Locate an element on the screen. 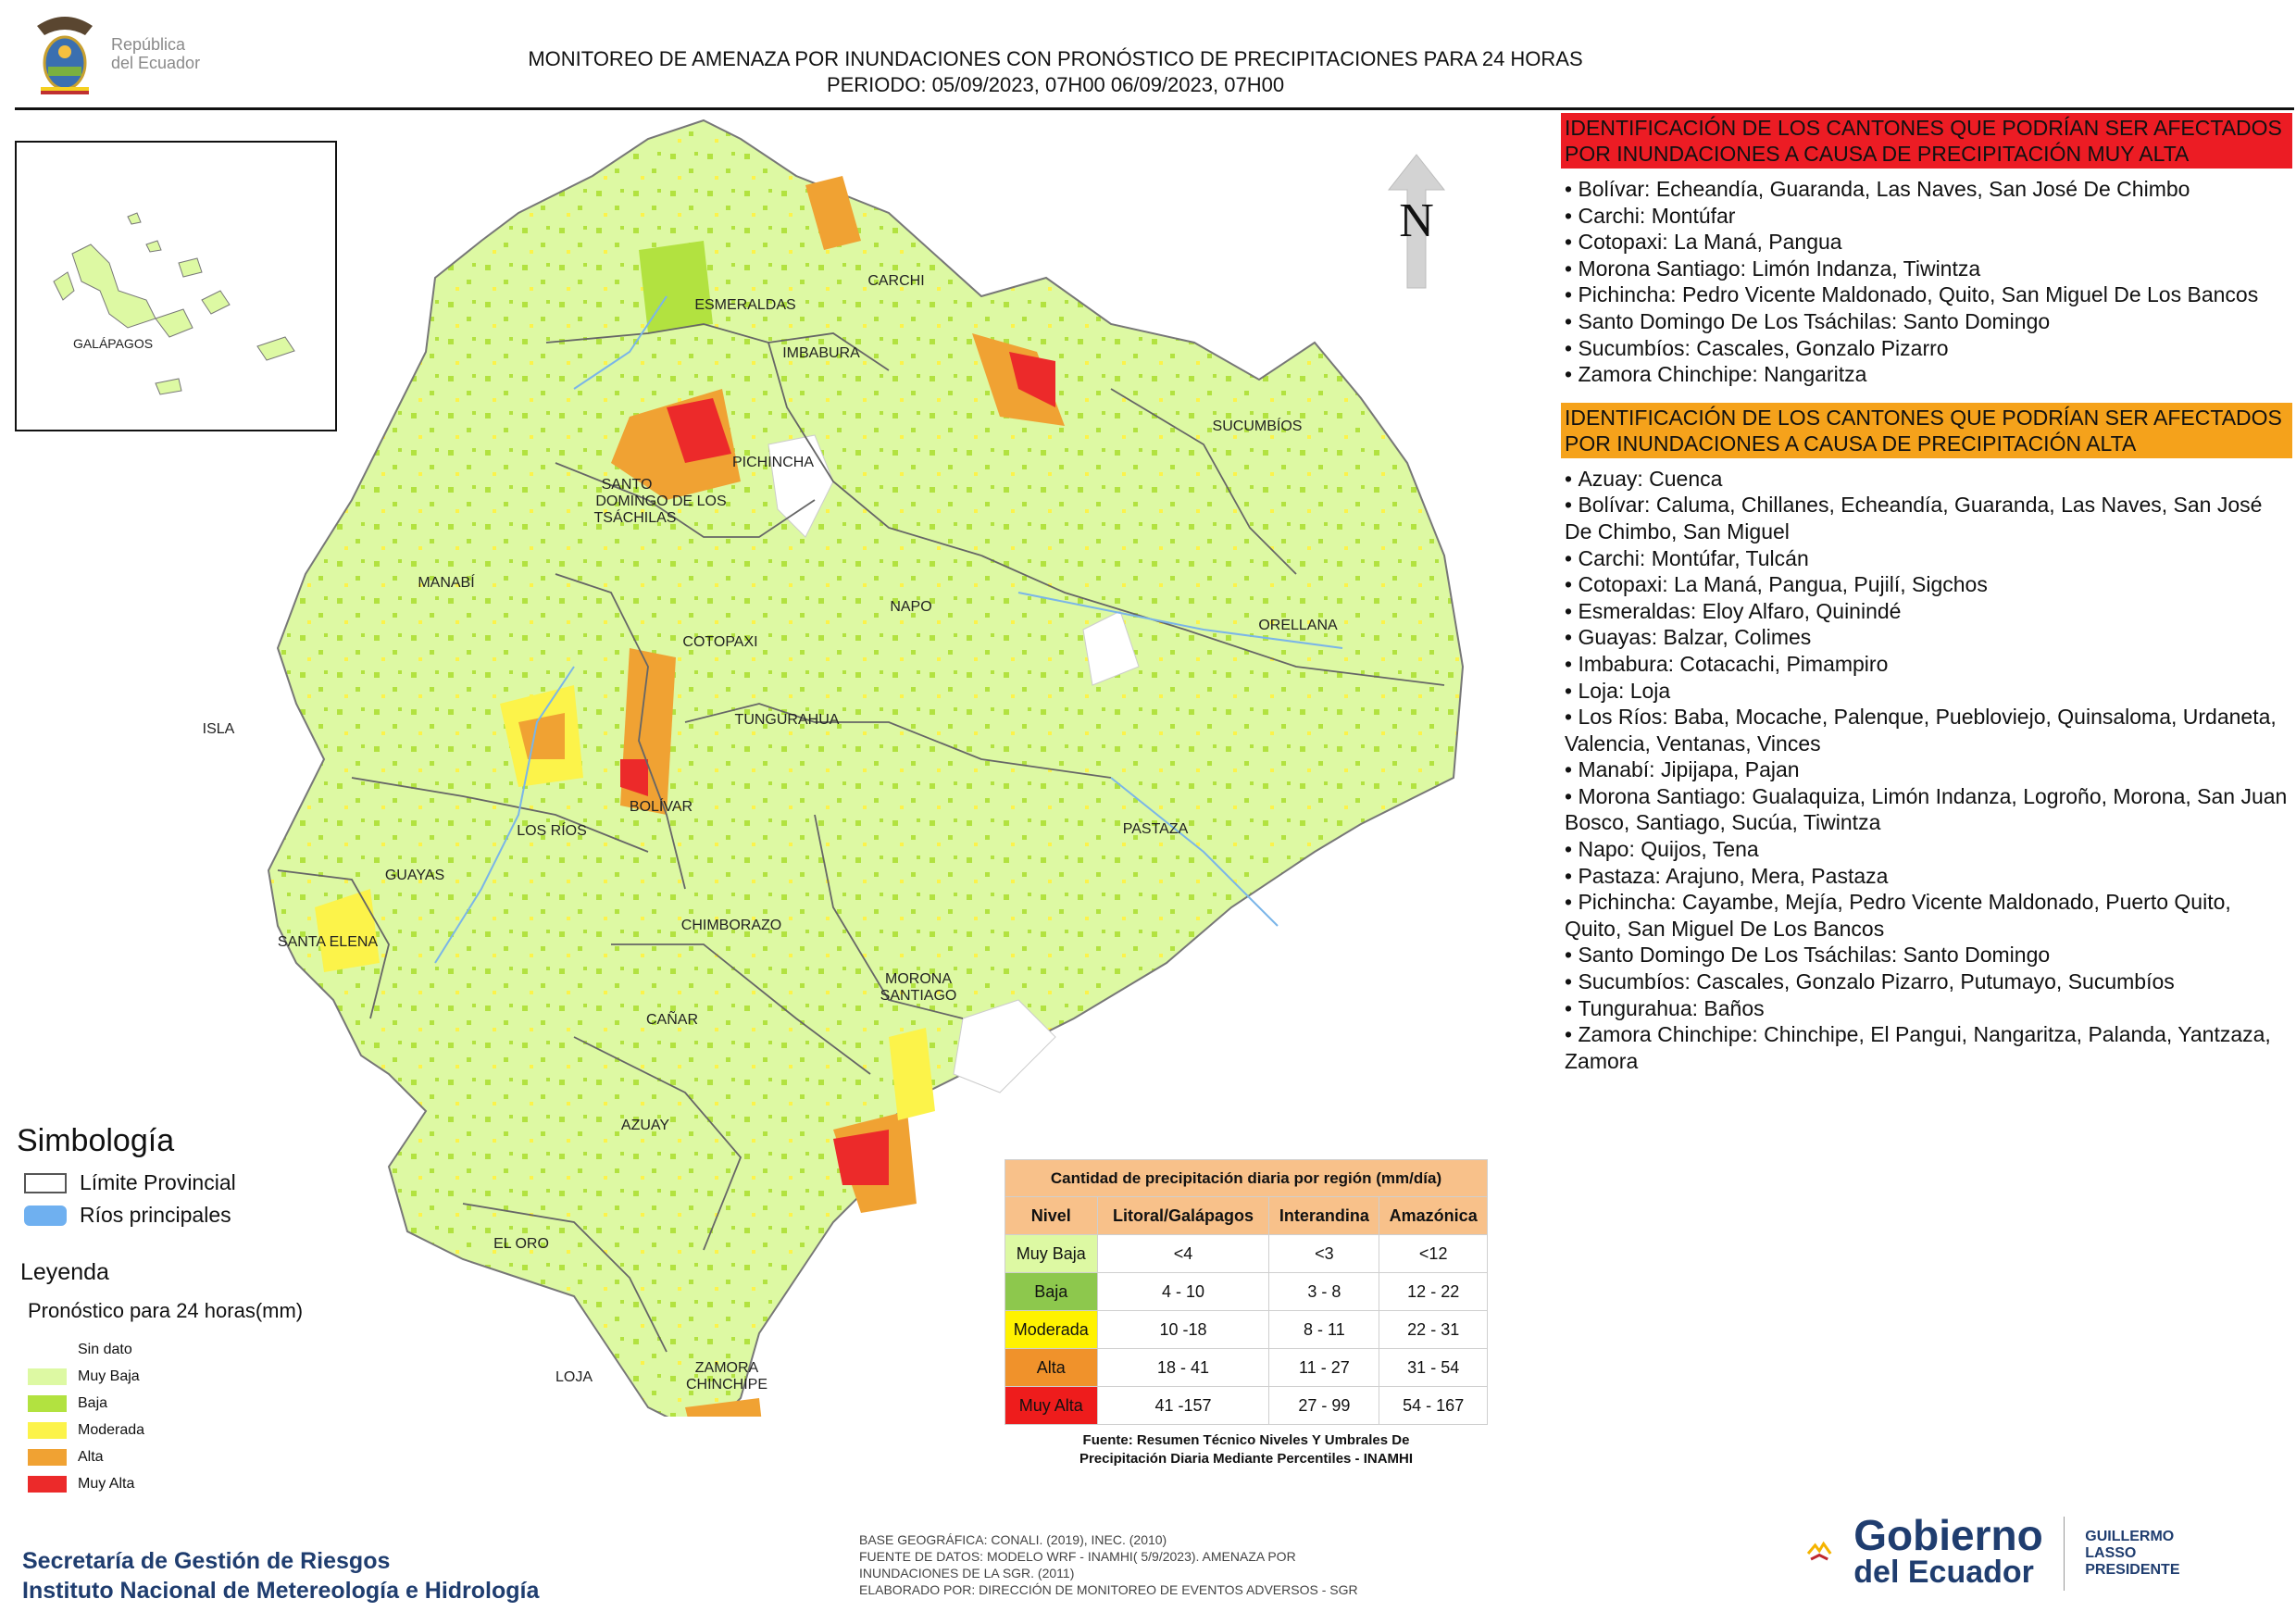 This screenshot has width=2296, height=1624. table-cell: 54 - 167 is located at coordinates (1433, 1405).